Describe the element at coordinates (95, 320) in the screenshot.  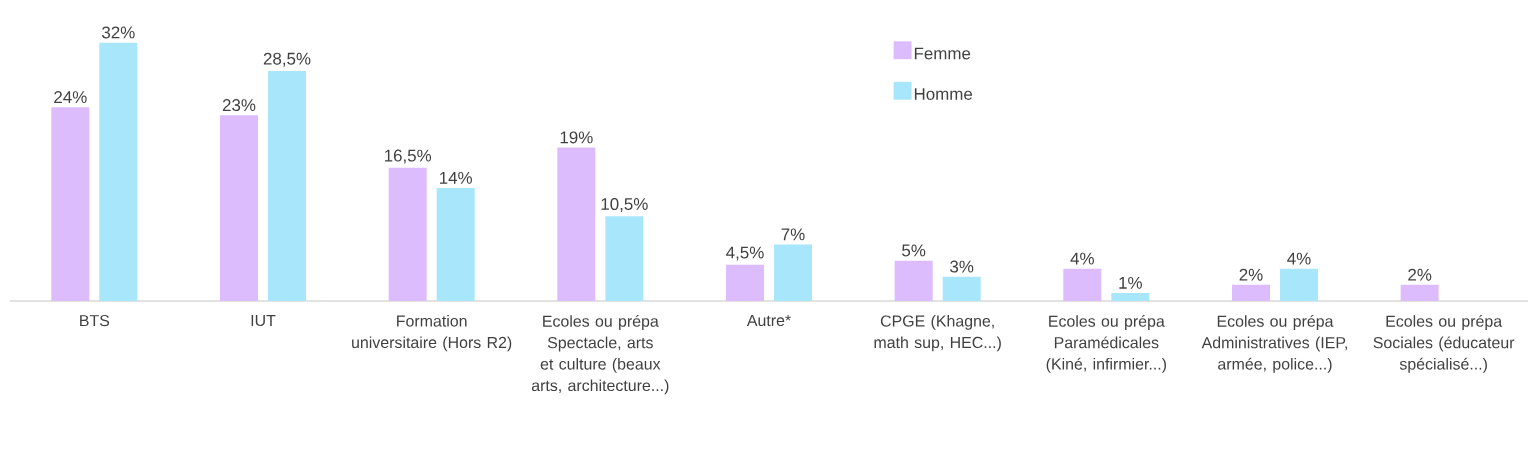
I see `x-tick-label: BTS` at that location.